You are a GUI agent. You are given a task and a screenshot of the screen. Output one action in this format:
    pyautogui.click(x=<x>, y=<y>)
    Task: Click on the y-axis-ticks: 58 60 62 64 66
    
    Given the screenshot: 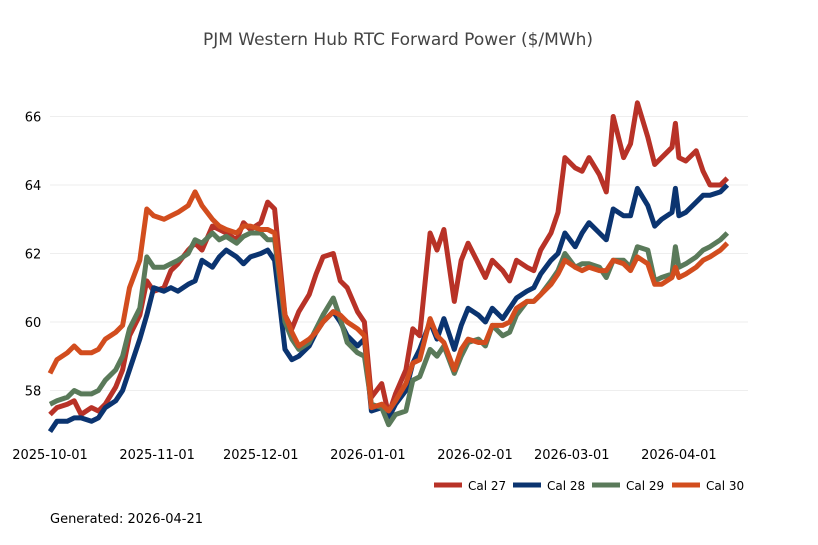 What is the action you would take?
    pyautogui.click(x=33, y=255)
    